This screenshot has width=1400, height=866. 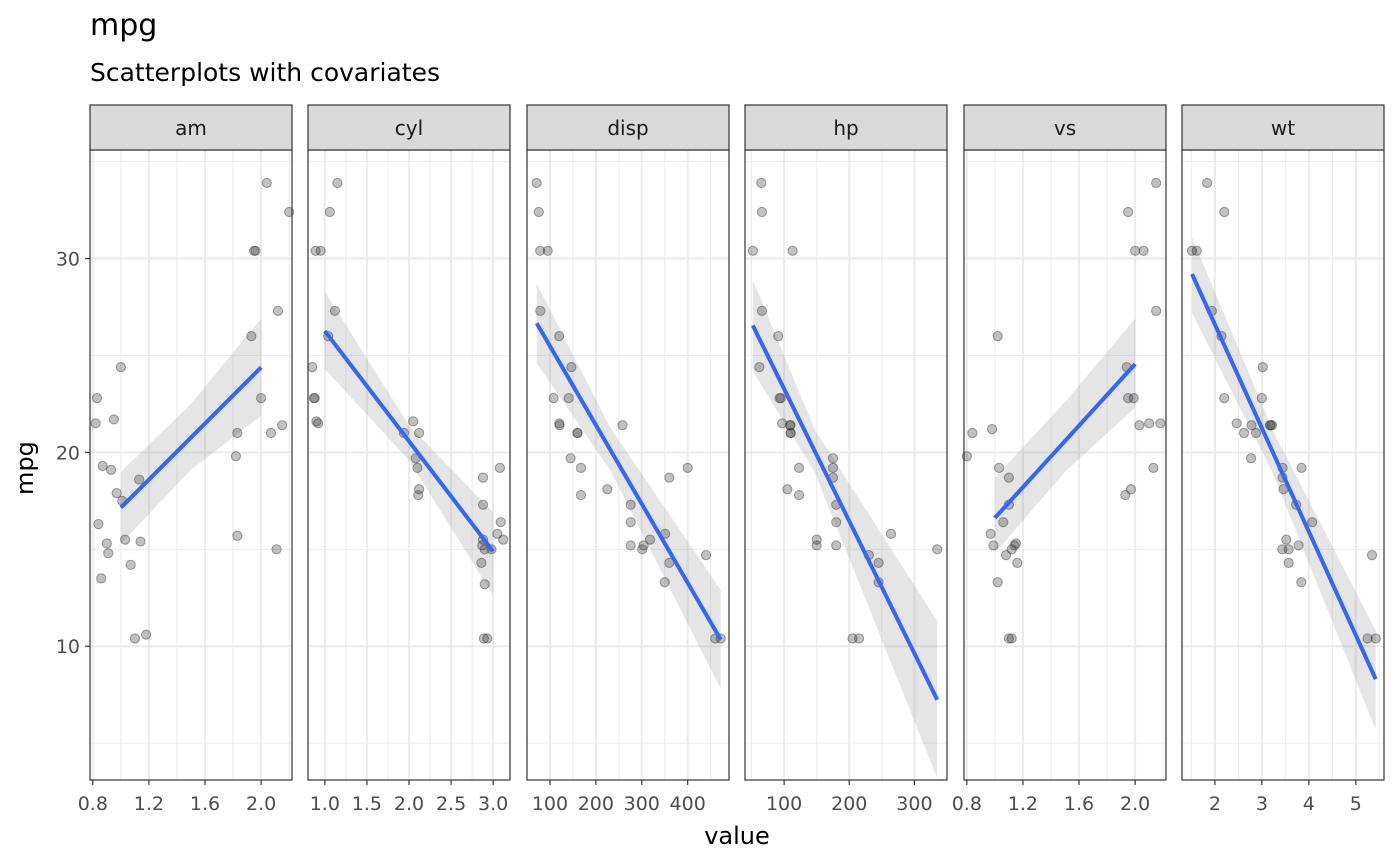 What do you see at coordinates (25, 468) in the screenshot?
I see `y-axis-label: mpg` at bounding box center [25, 468].